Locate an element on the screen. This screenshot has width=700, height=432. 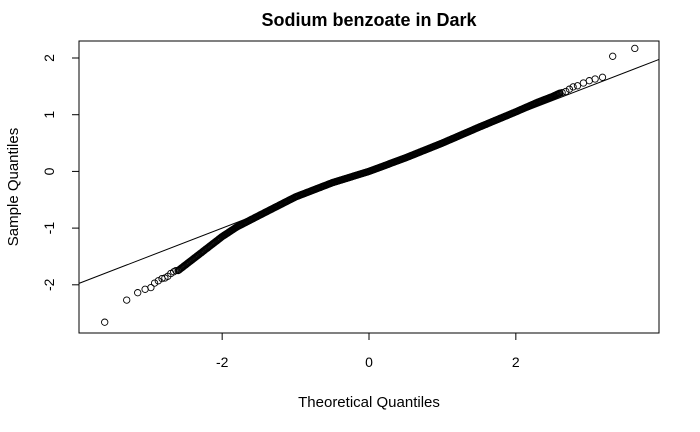
y-tick-label: -1 is located at coordinates (49, 228).